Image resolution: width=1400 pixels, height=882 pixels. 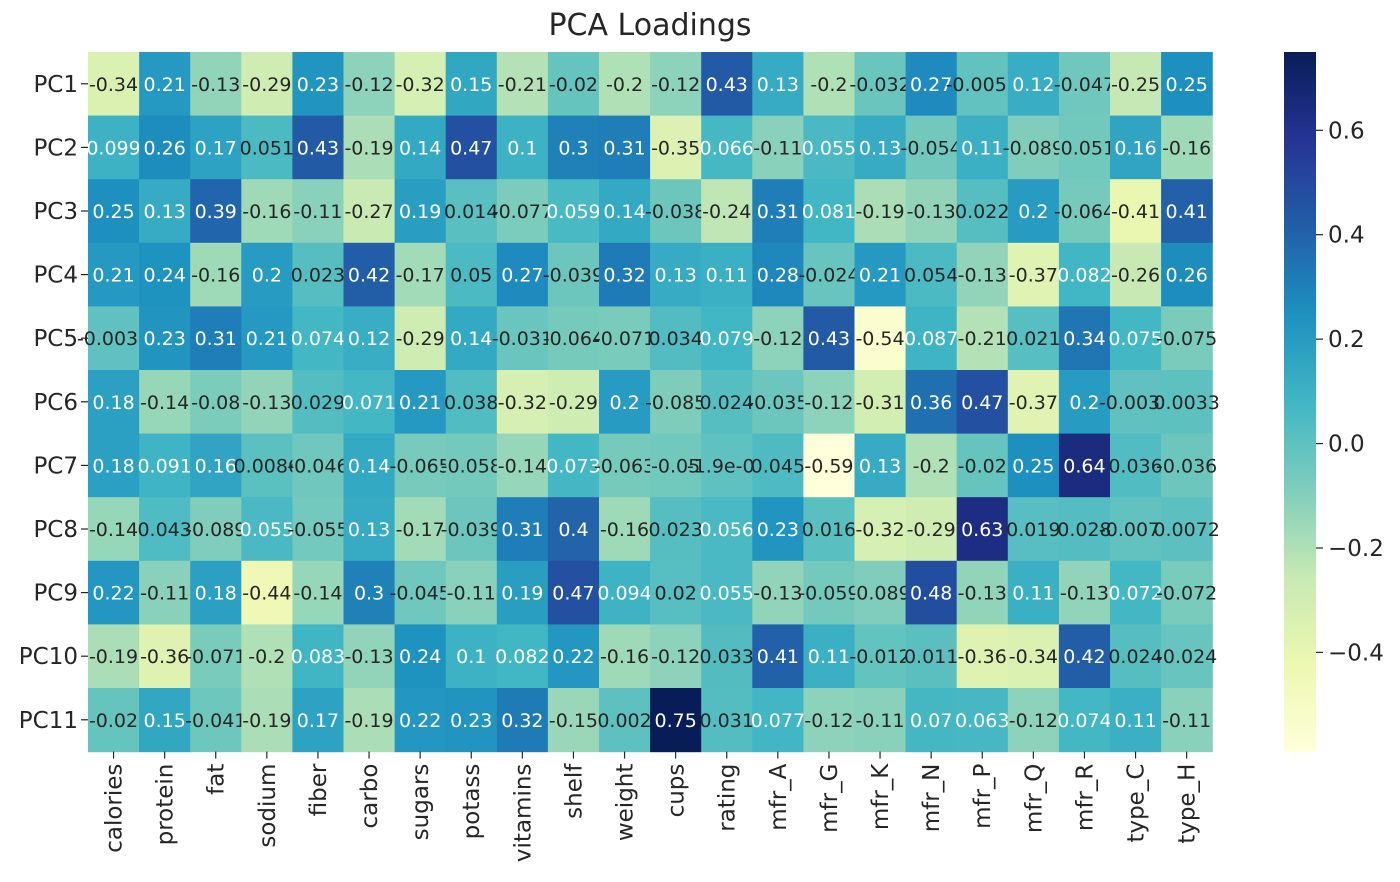 I want to click on cell-annotation: 0.27, so click(x=931, y=85).